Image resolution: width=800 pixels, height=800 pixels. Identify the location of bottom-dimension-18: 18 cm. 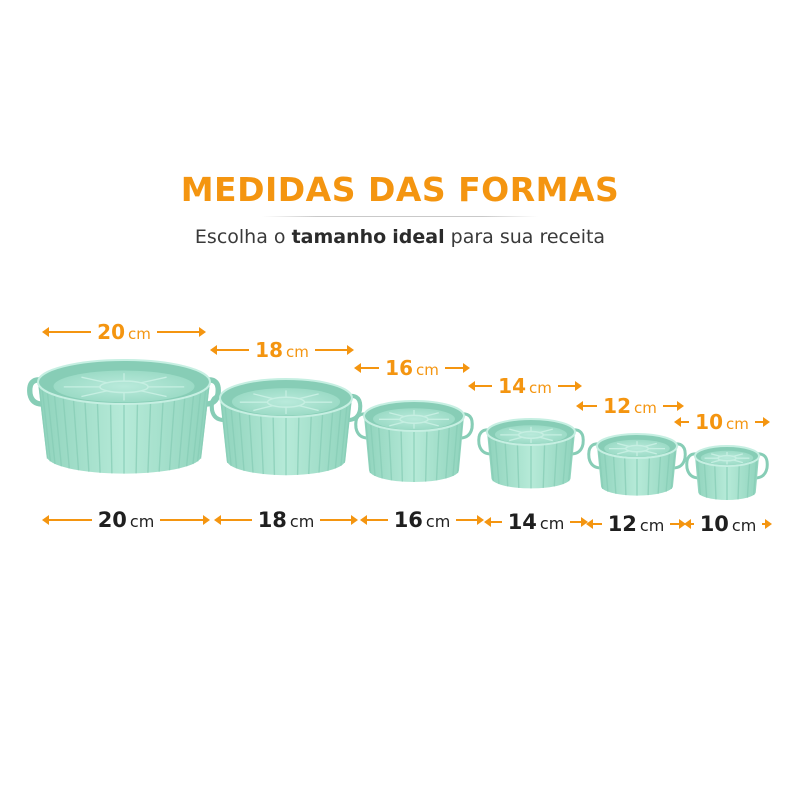
(286, 520).